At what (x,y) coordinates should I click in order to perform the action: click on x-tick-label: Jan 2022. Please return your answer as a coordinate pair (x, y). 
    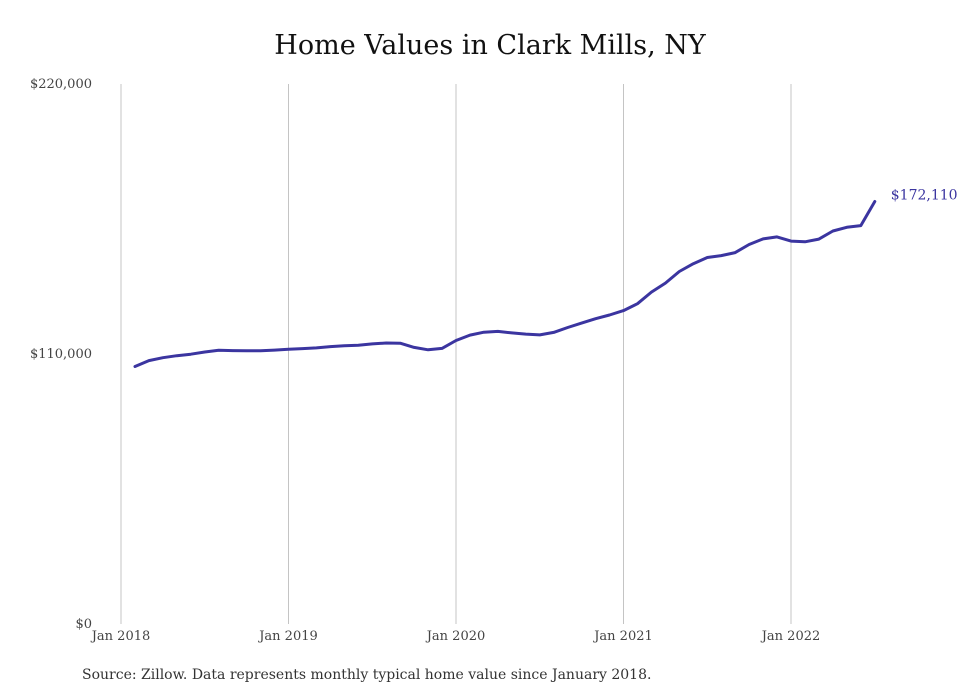
    Looking at the image, I should click on (790, 636).